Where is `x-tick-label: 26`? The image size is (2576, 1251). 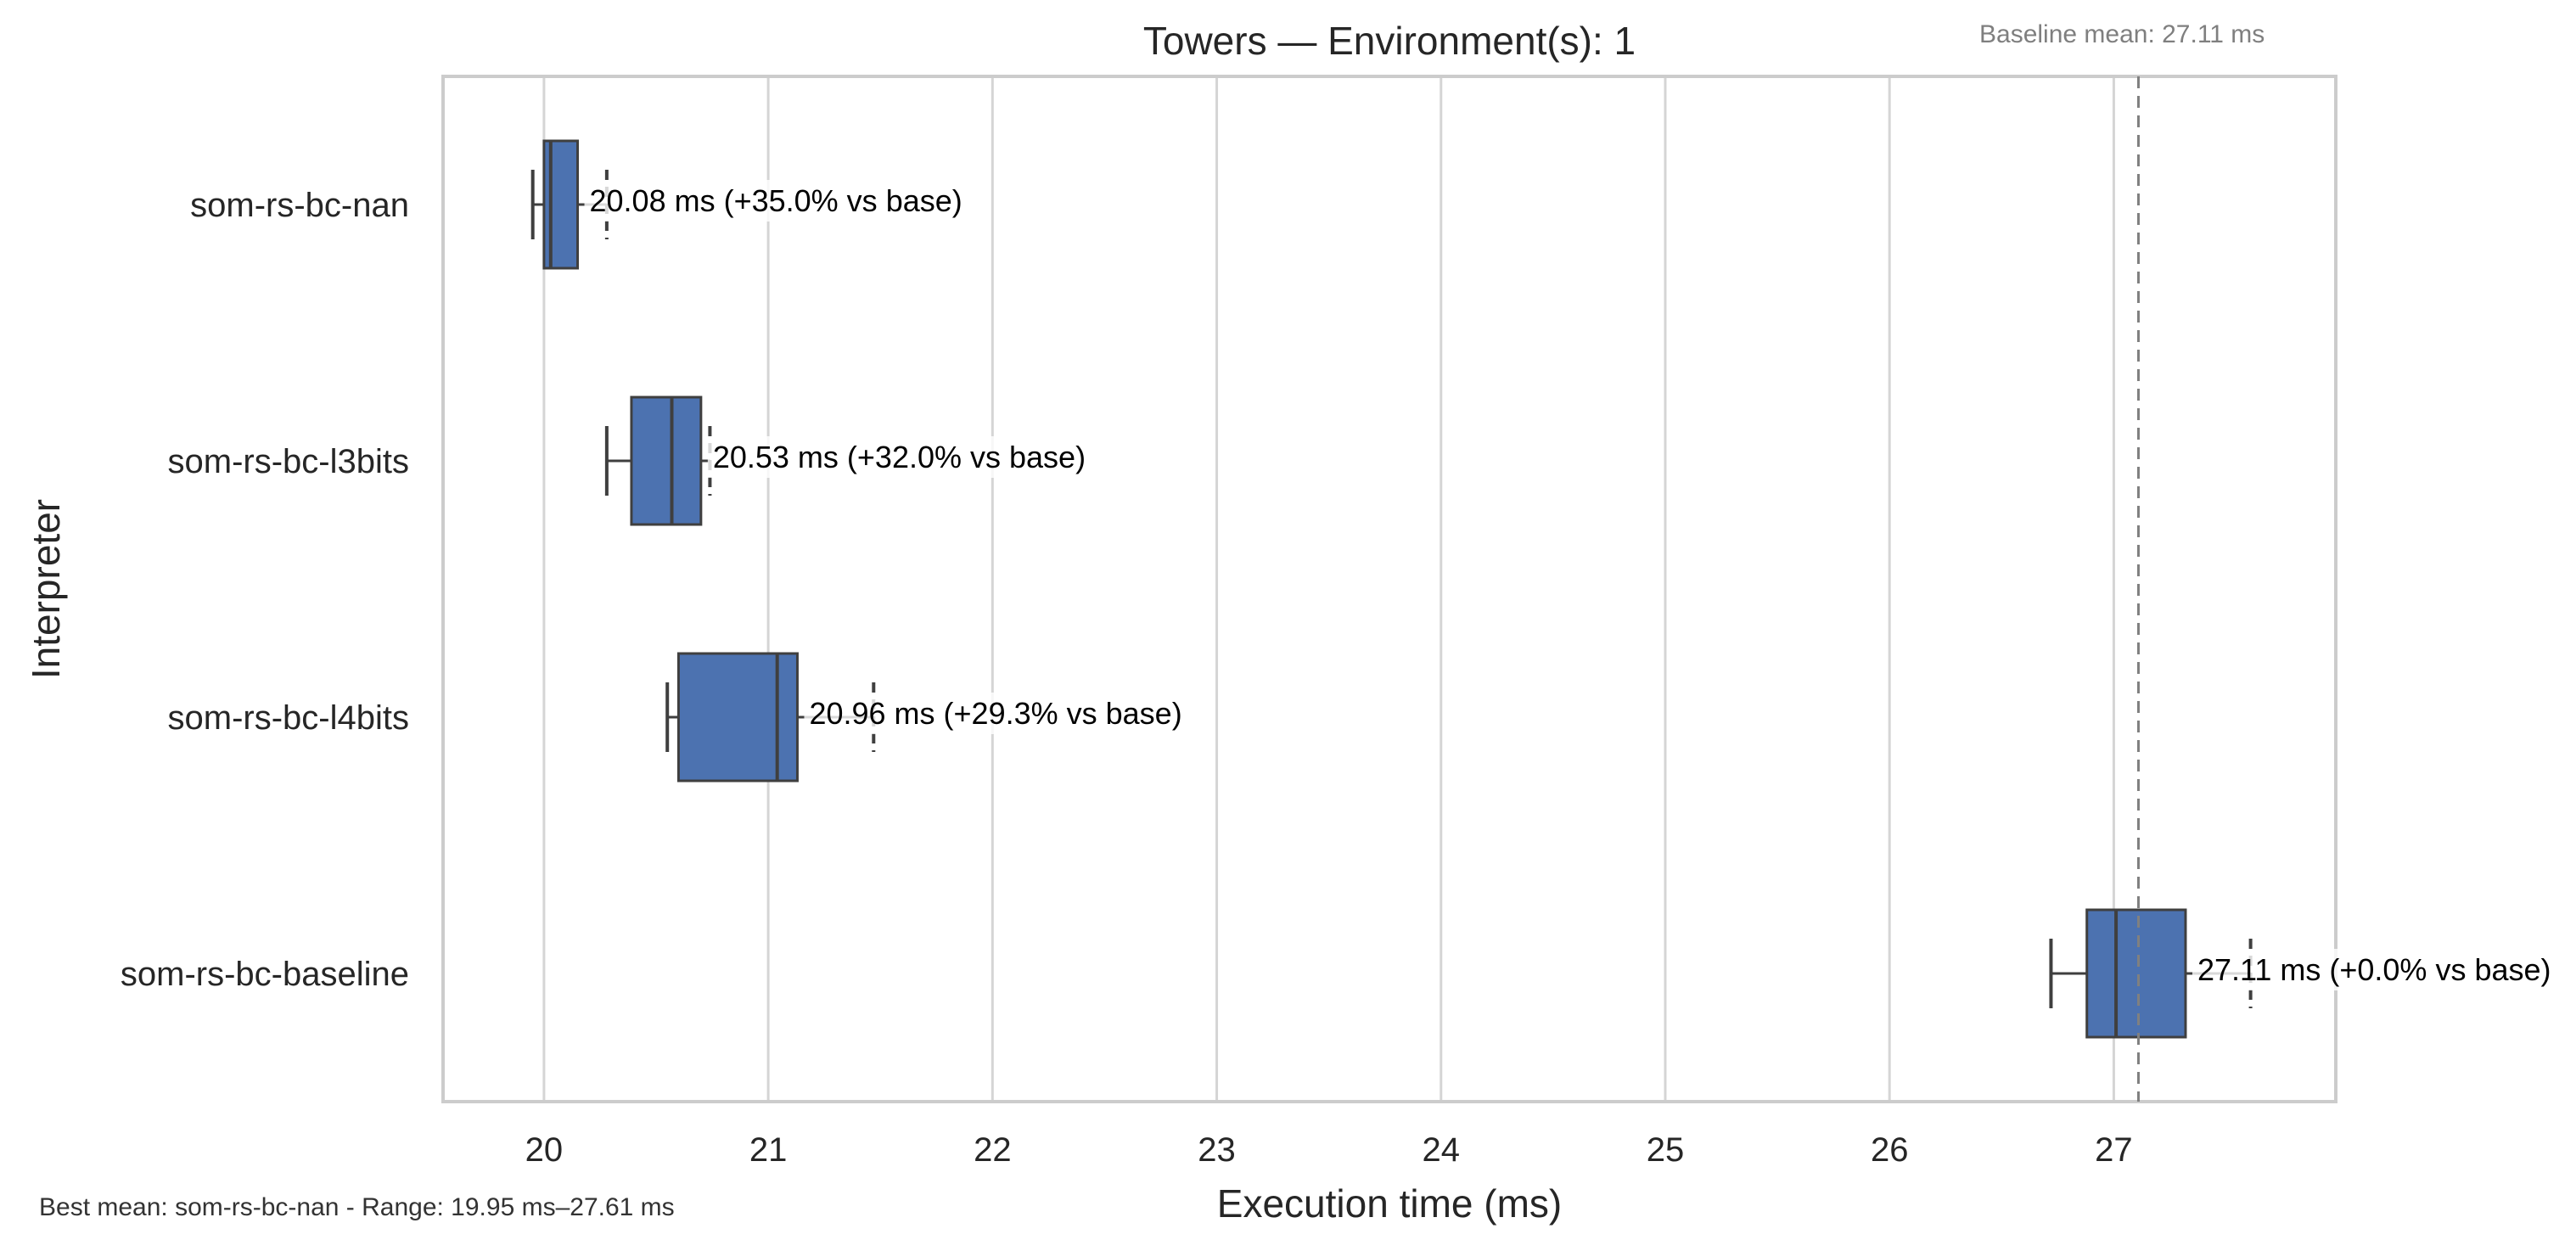
x-tick-label: 26 is located at coordinates (1890, 1150).